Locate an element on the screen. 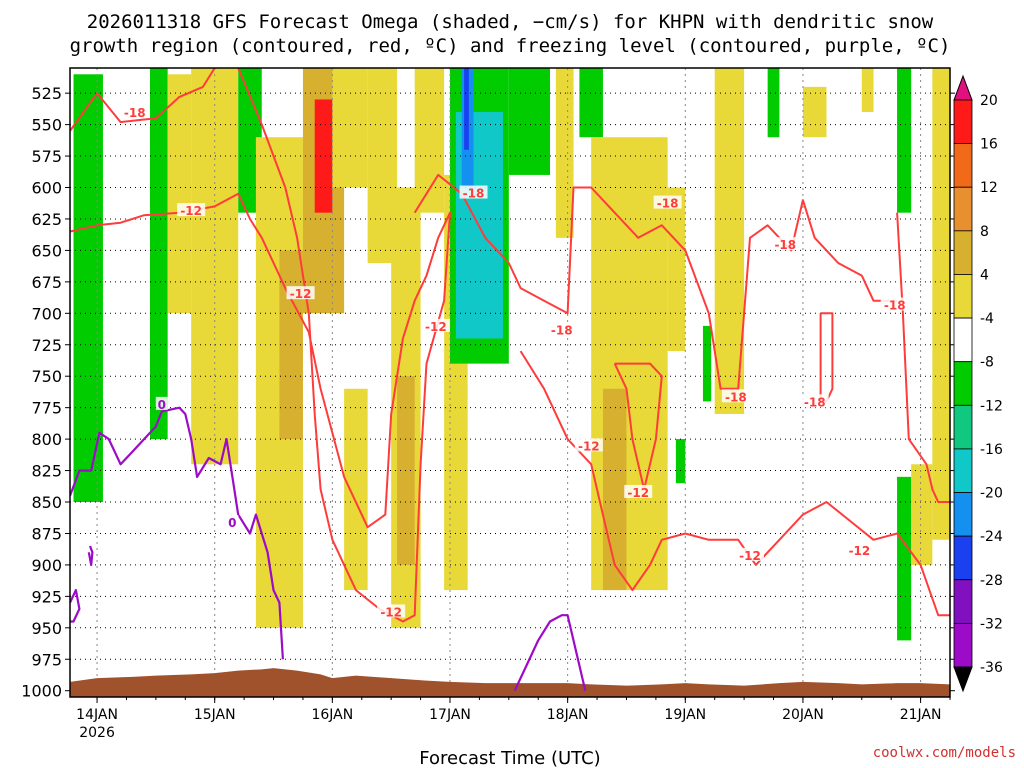 This screenshot has height=768, width=1024. colorbar-label: -32 is located at coordinates (991, 624).